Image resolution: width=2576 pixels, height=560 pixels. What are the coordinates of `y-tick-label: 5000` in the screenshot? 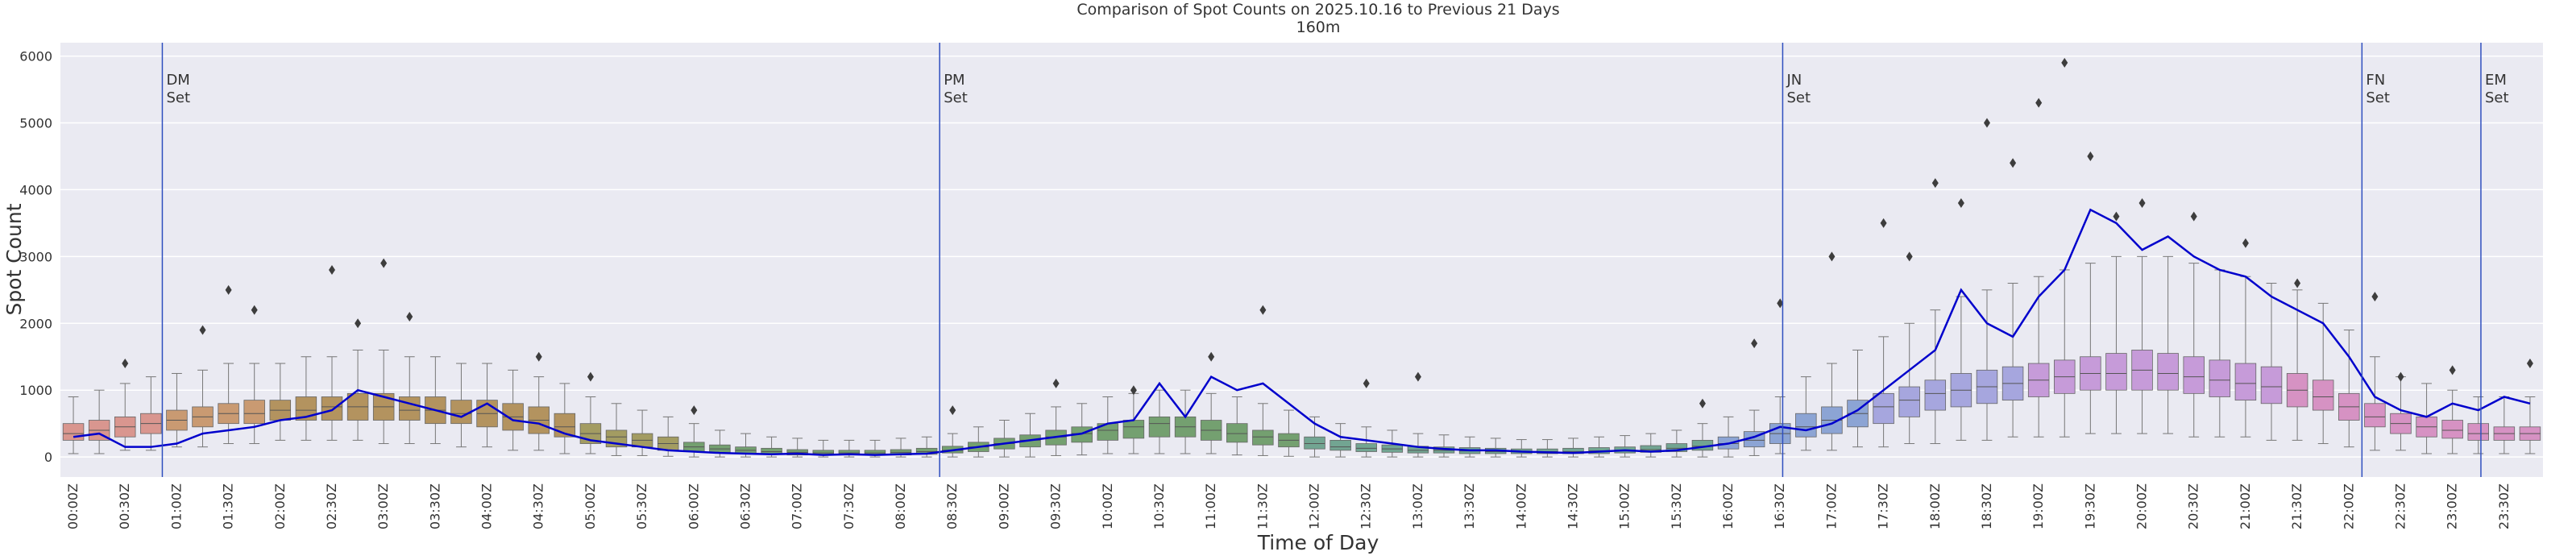 It's located at (35, 124).